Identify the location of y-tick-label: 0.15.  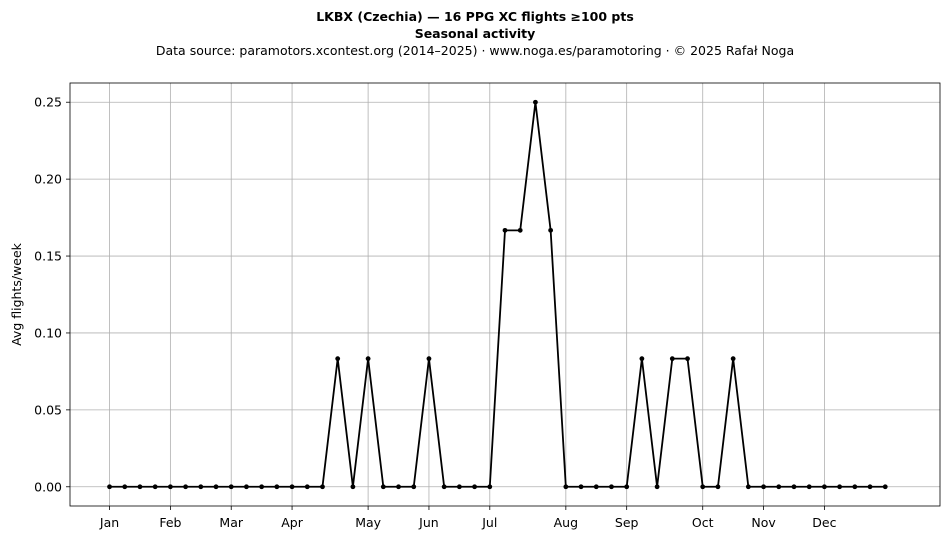
(48, 256).